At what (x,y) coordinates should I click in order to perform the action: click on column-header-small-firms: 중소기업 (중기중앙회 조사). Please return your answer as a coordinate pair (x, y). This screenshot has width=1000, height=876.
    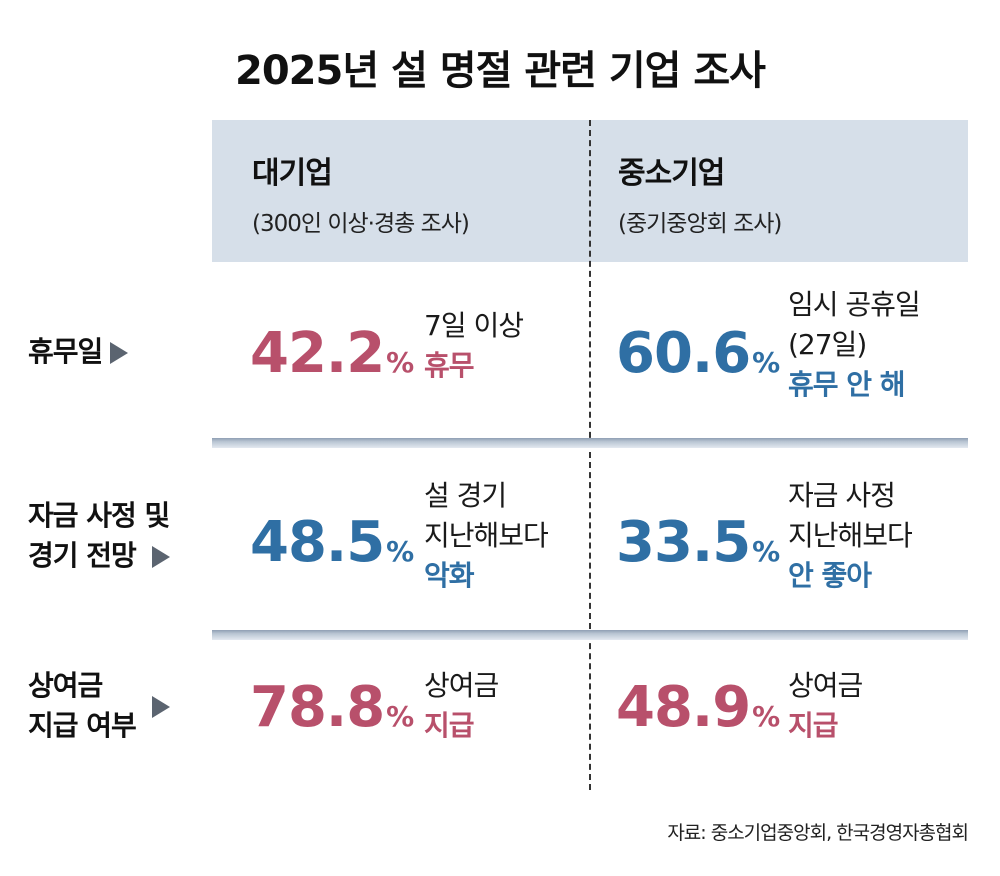
    Looking at the image, I should click on (700, 193).